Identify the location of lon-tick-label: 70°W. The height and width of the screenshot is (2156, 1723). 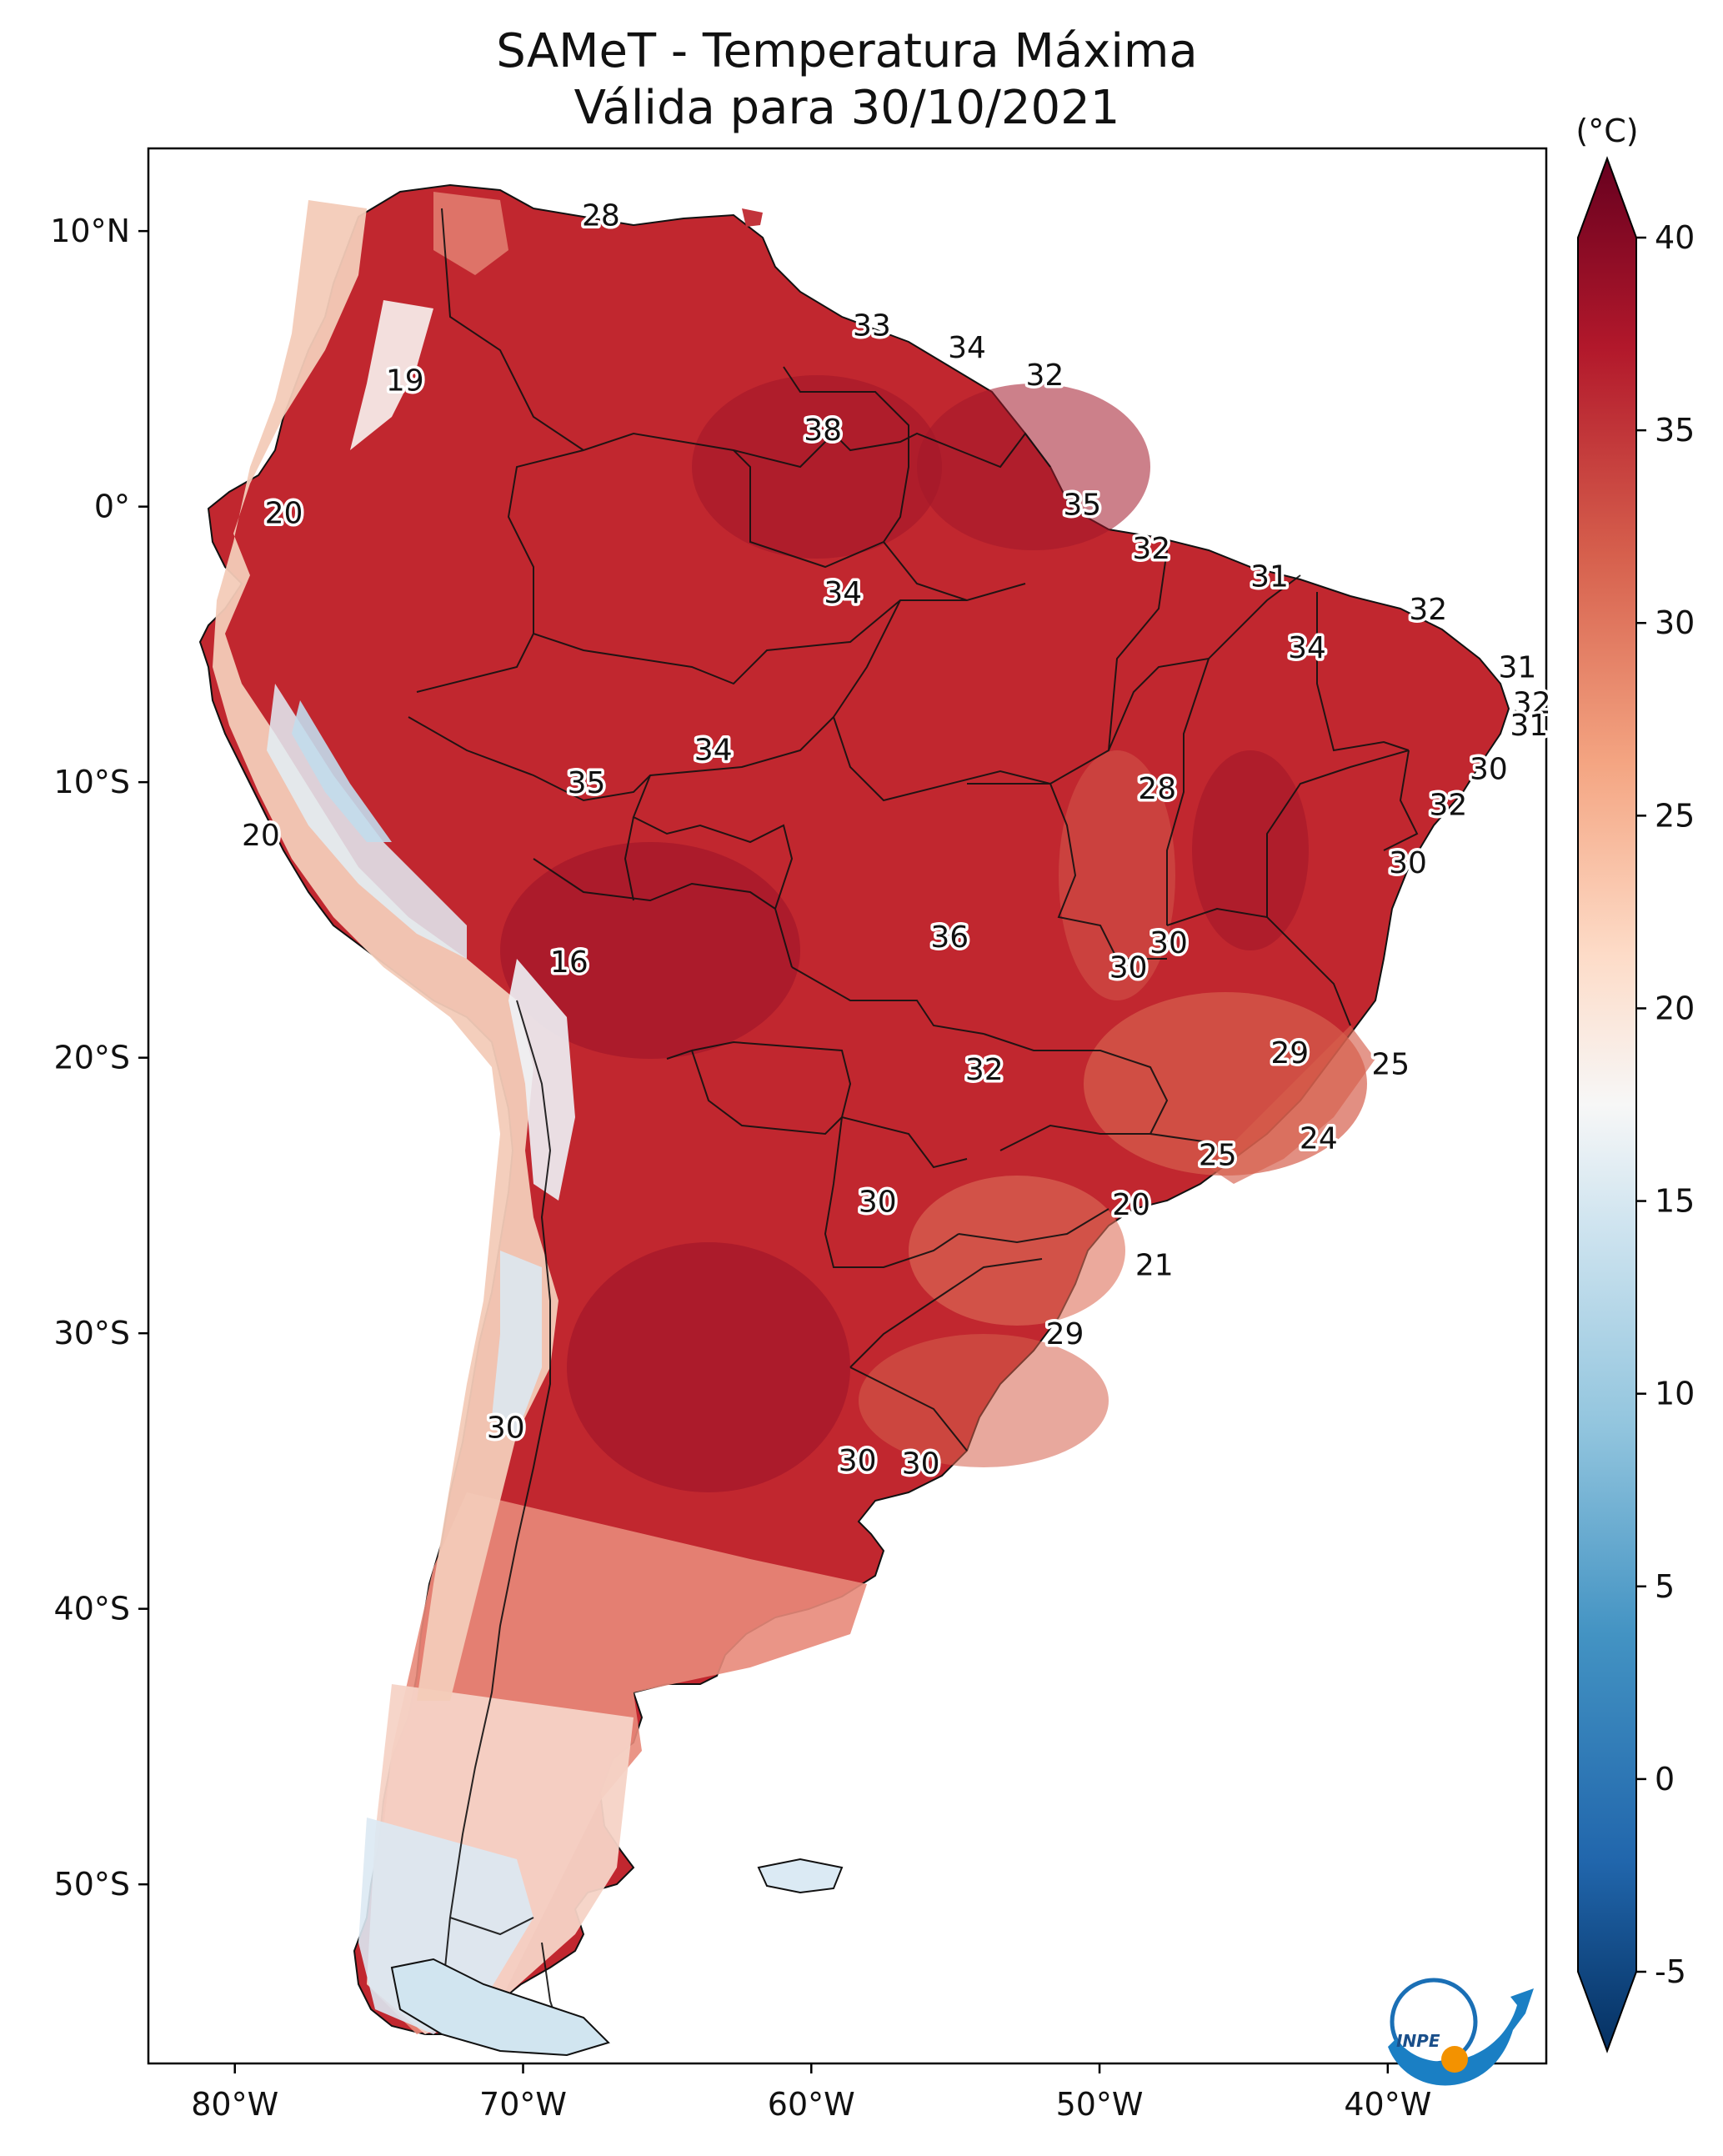
(523, 2104).